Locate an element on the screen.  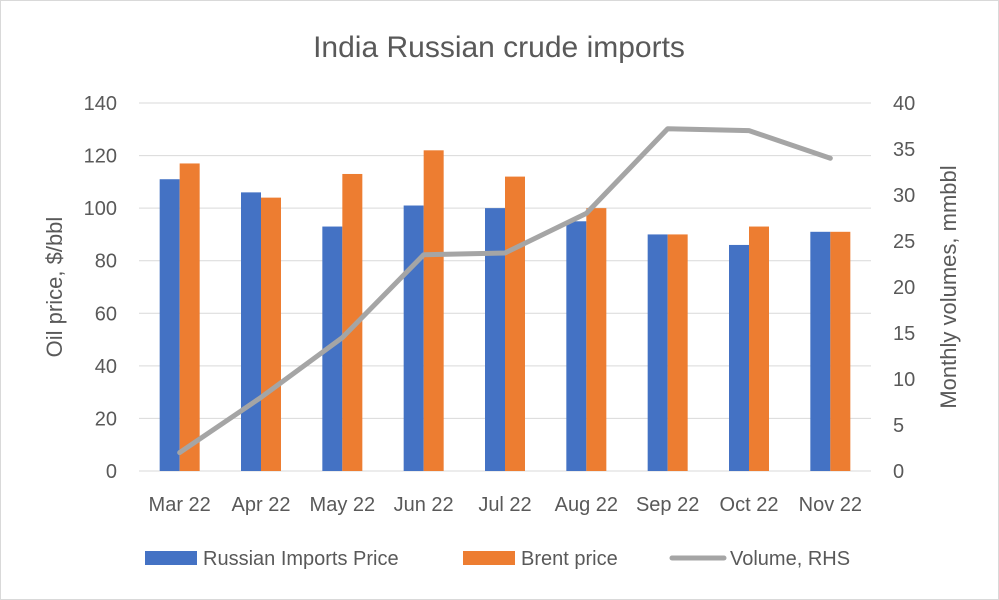
y2-tick-label: 40 is located at coordinates (904, 104).